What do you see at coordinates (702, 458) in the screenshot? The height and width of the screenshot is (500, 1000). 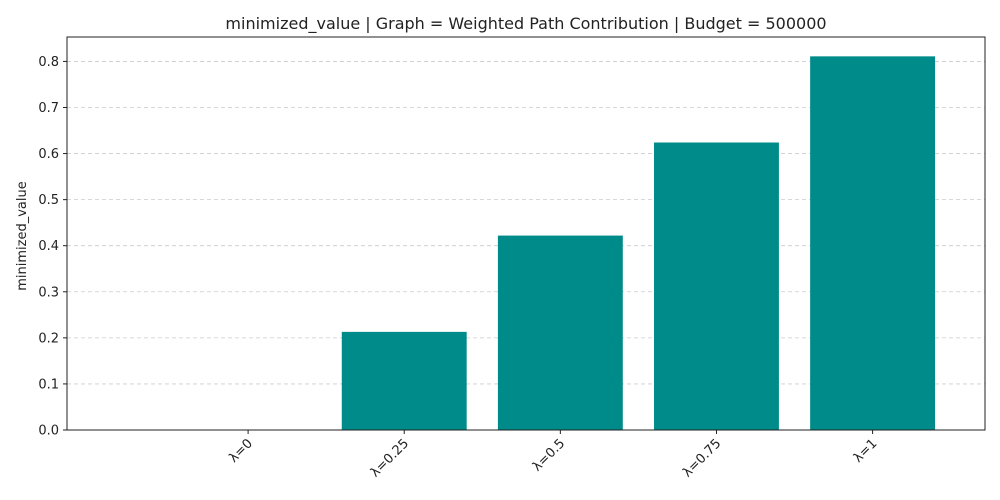 I see `x-tick-label: λ=0.75` at bounding box center [702, 458].